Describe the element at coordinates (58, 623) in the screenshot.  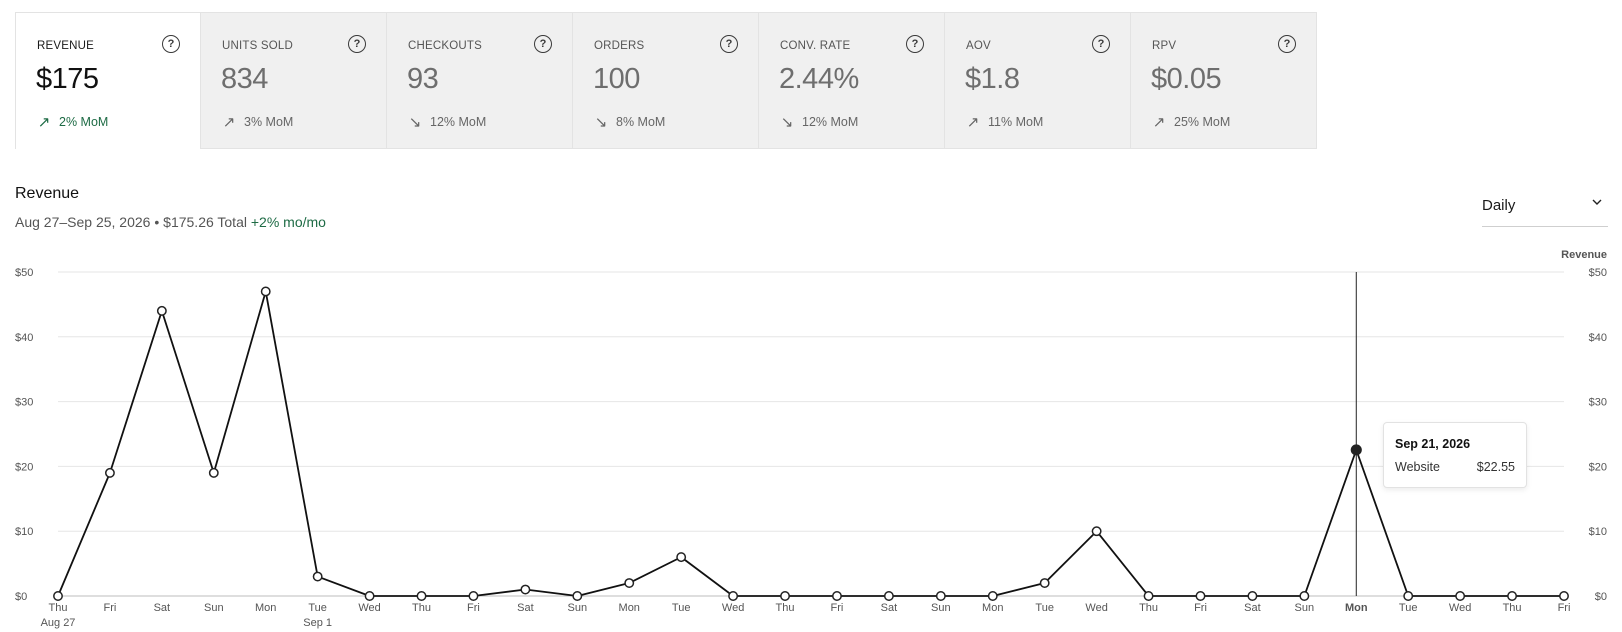
I see `x-tick-sublabel: Aug 27` at that location.